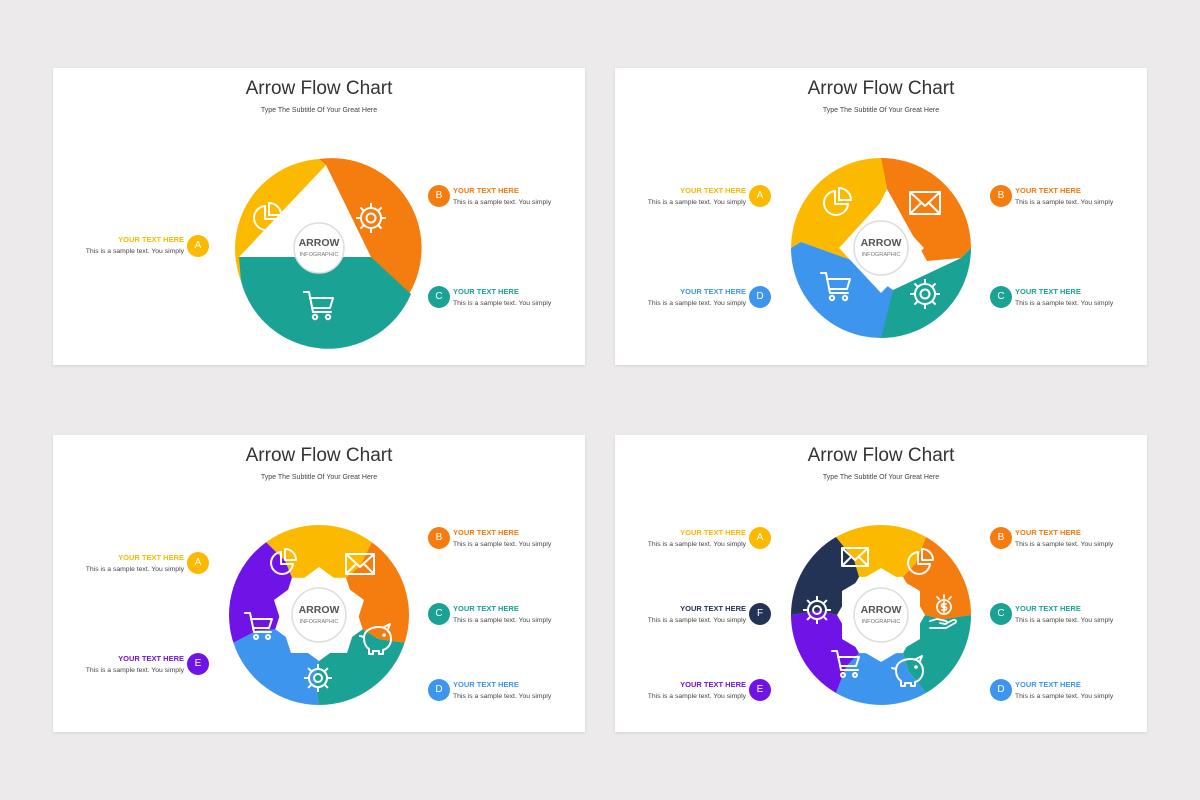 This screenshot has width=1200, height=800. Describe the element at coordinates (760, 614) in the screenshot. I see `badge-f: F` at that location.